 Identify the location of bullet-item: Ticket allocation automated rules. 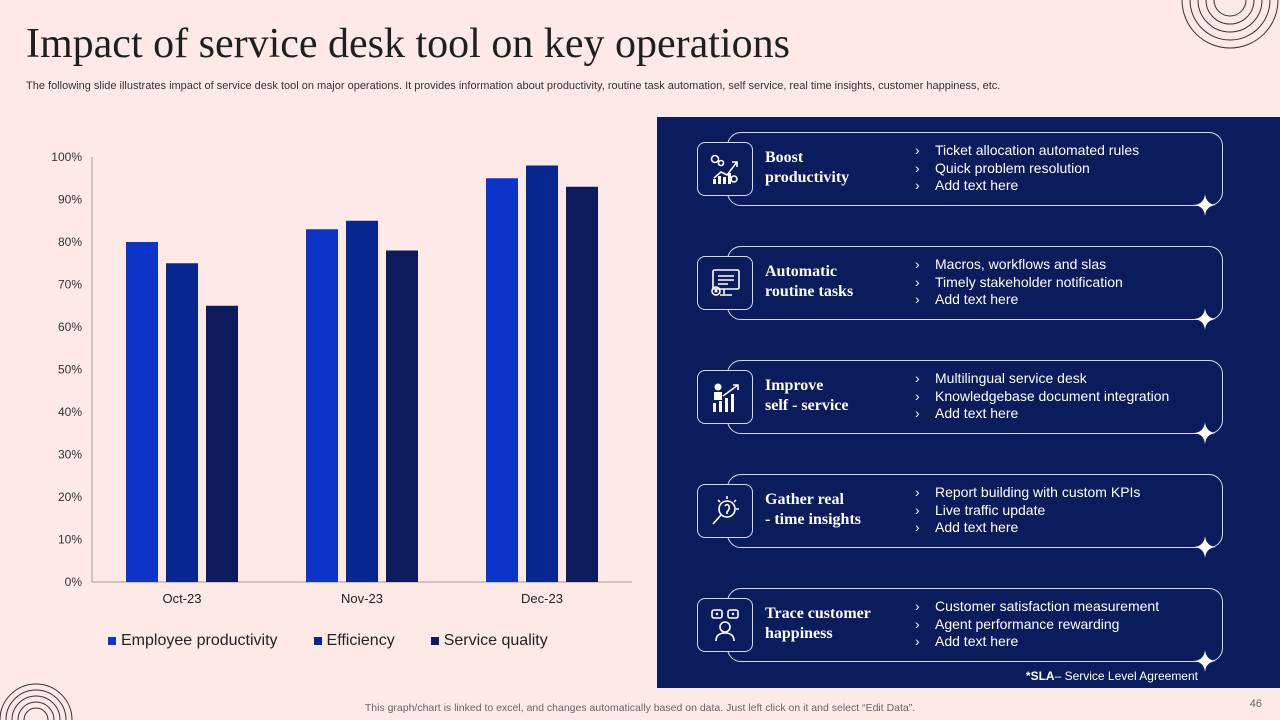
(1027, 151).